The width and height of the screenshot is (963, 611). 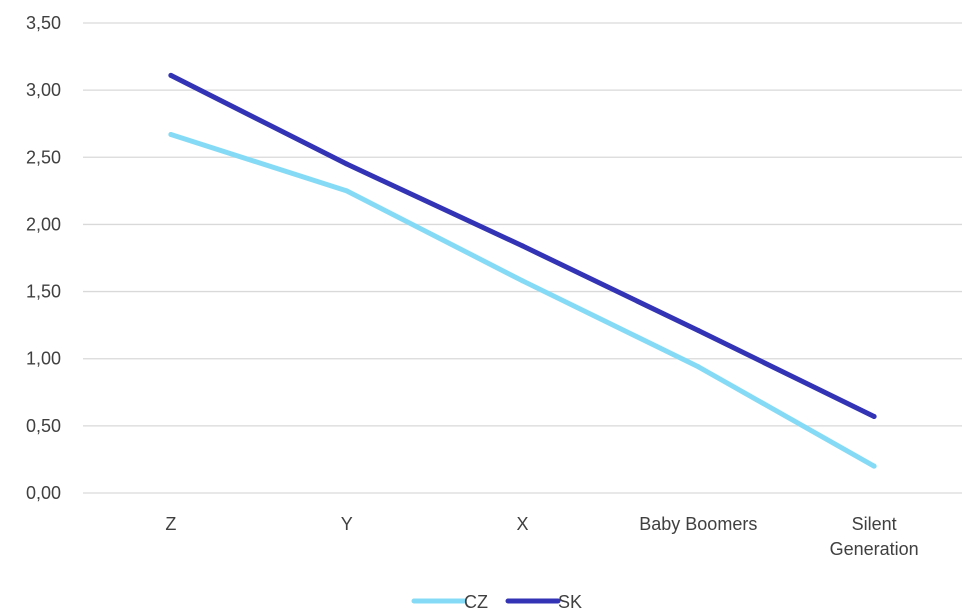 I want to click on legend-label-sk: SK, so click(x=570, y=601).